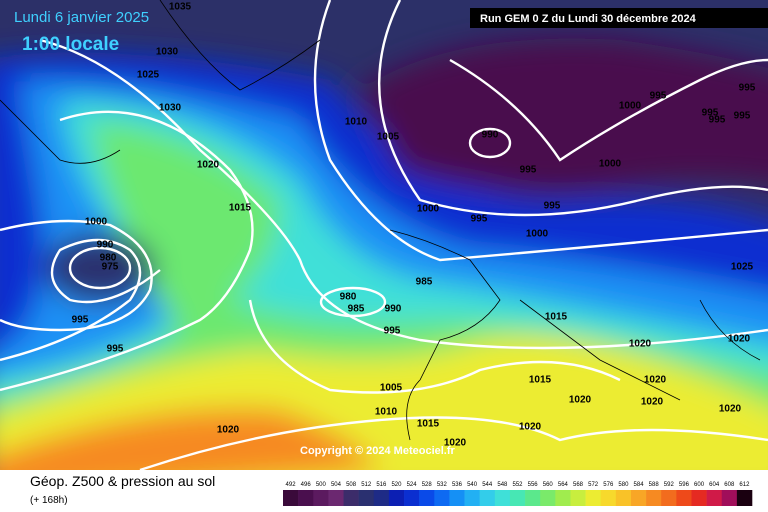  Describe the element at coordinates (180, 7) in the screenshot. I see `isobar-label: 1035` at that location.